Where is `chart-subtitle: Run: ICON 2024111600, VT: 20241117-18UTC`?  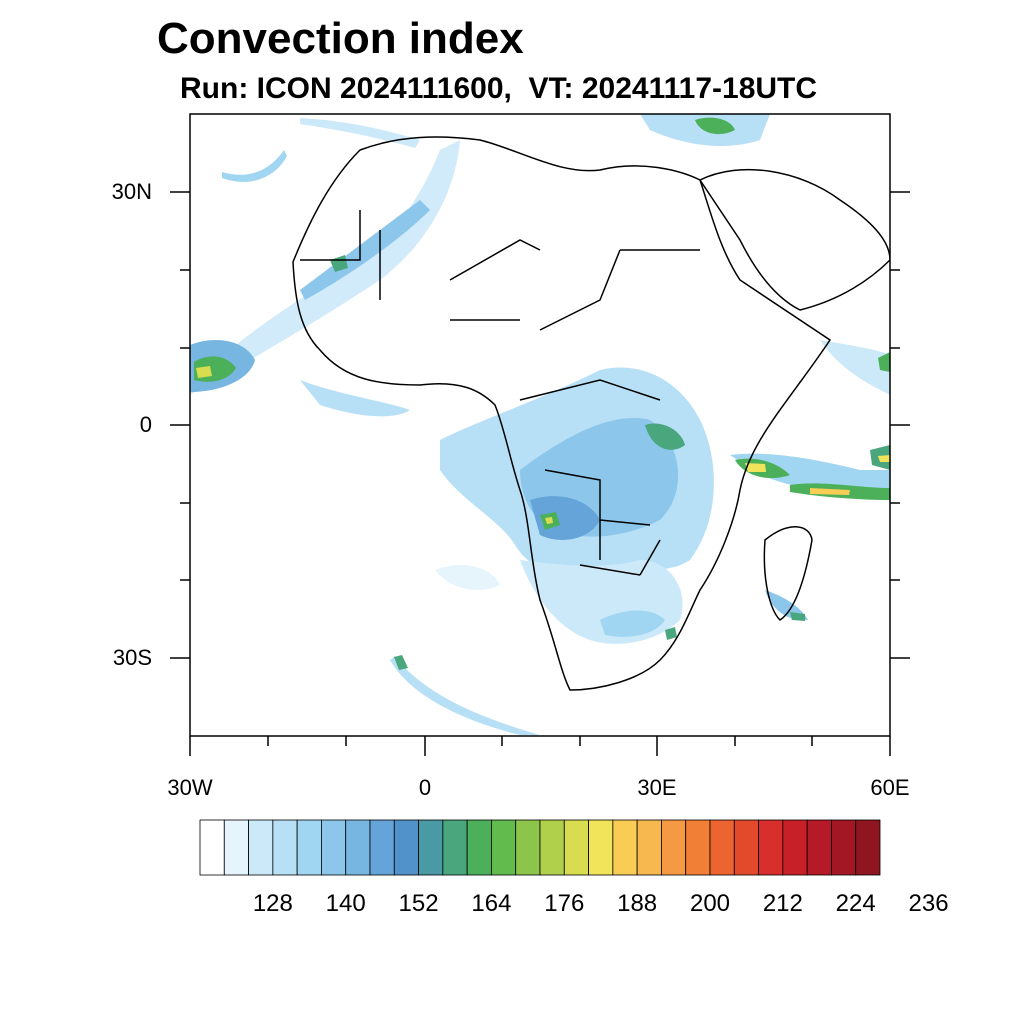 chart-subtitle: Run: ICON 2024111600, VT: 20241117-18UTC is located at coordinates (499, 88).